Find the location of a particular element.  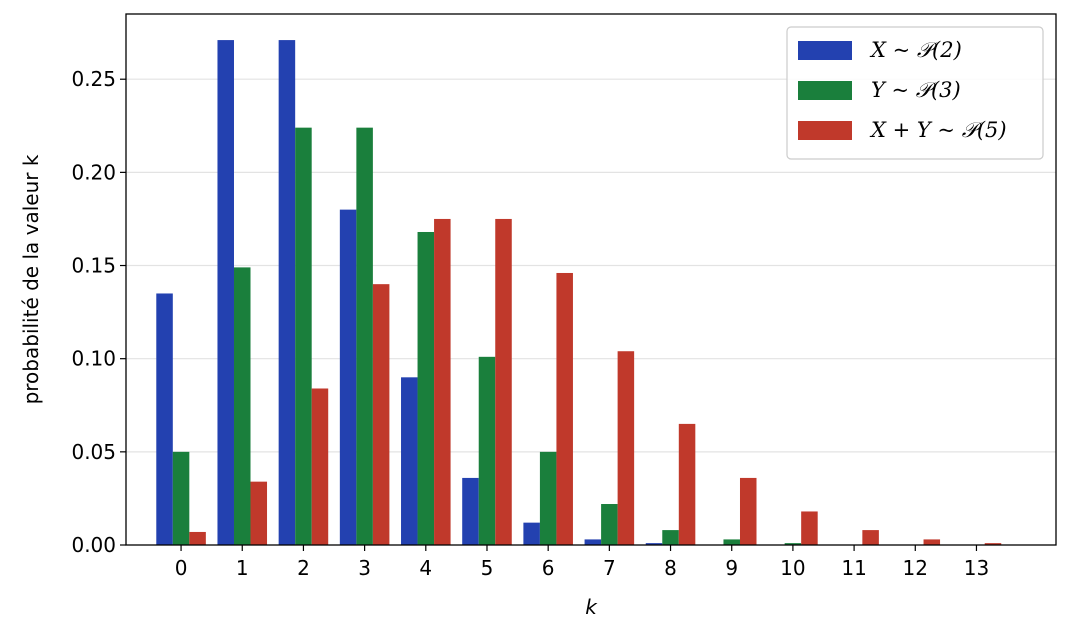

y-axis-label: probabilité de la valeur k is located at coordinates (31, 279).